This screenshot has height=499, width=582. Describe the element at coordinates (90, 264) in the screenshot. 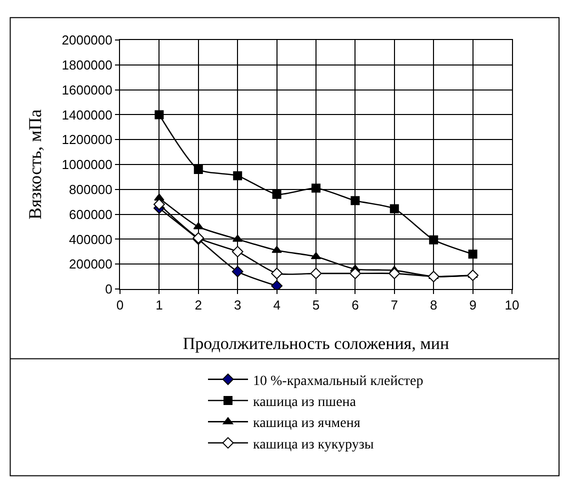

I see `y-tick-label: 200000` at that location.